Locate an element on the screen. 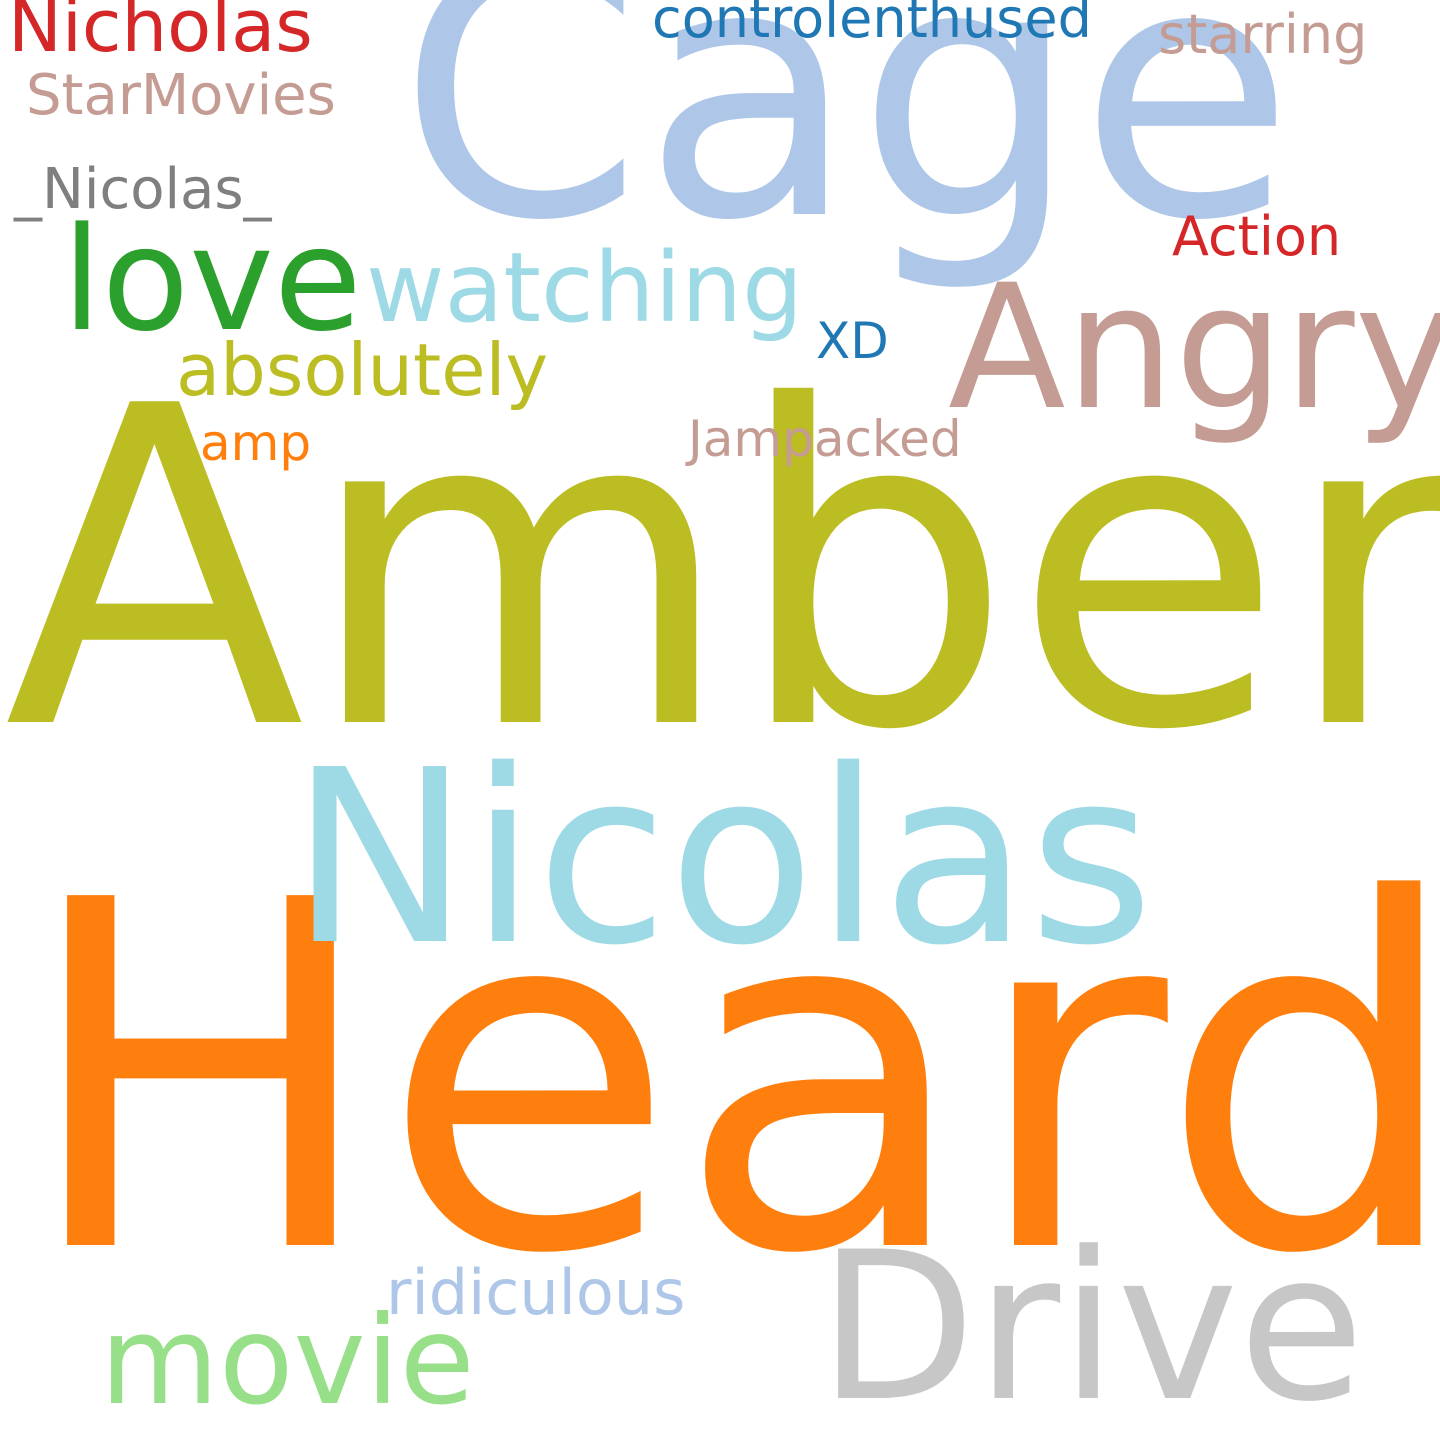 Image resolution: width=1440 pixels, height=1440 pixels. word-underscore-nicolas: _Nicolas_ is located at coordinates (143, 189).